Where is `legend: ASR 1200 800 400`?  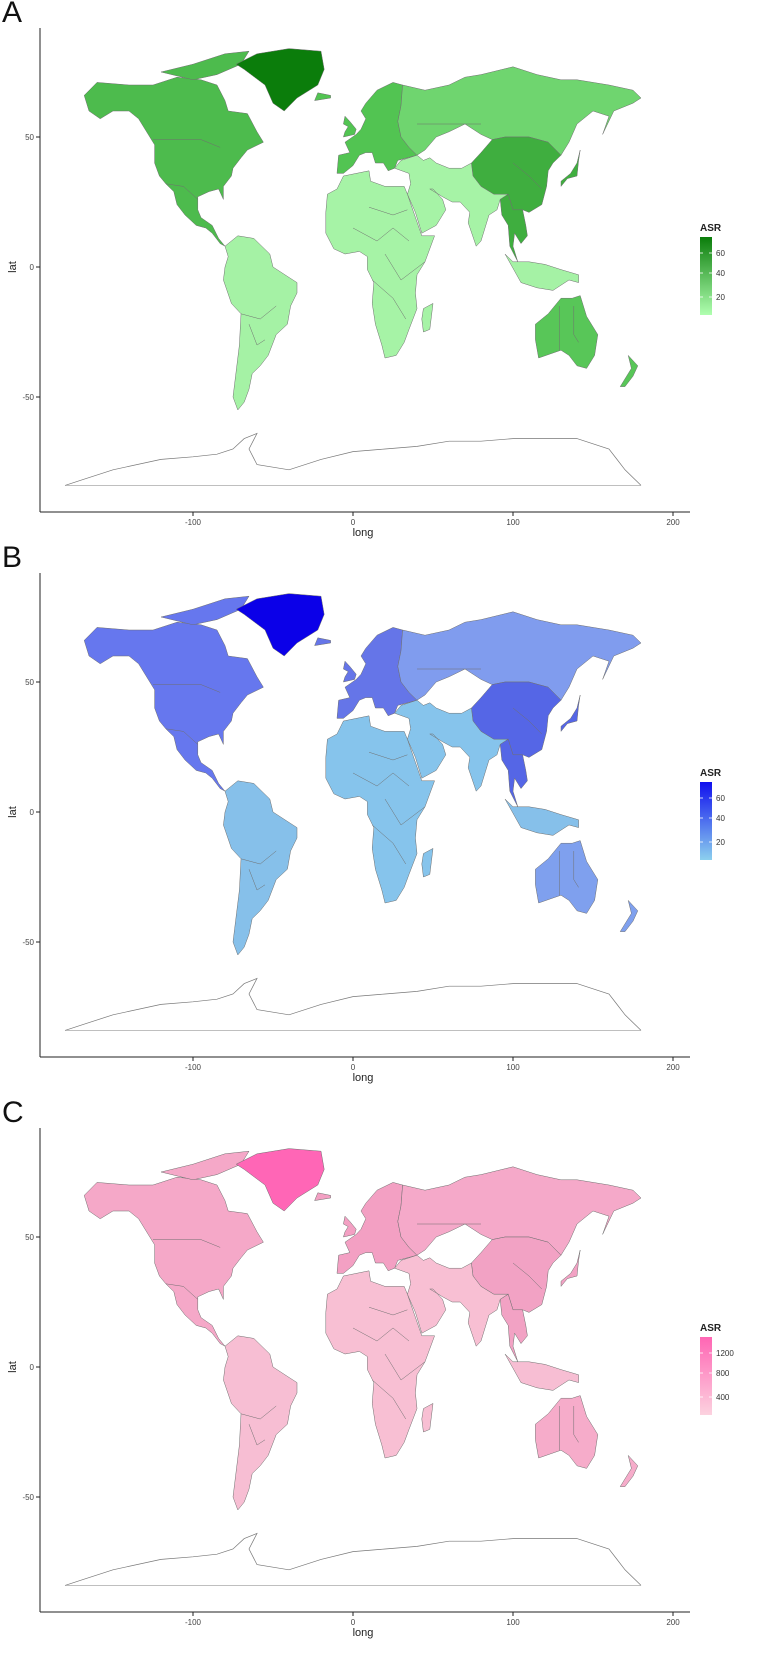
legend: ASR 1200 800 400 is located at coordinates (717, 1369).